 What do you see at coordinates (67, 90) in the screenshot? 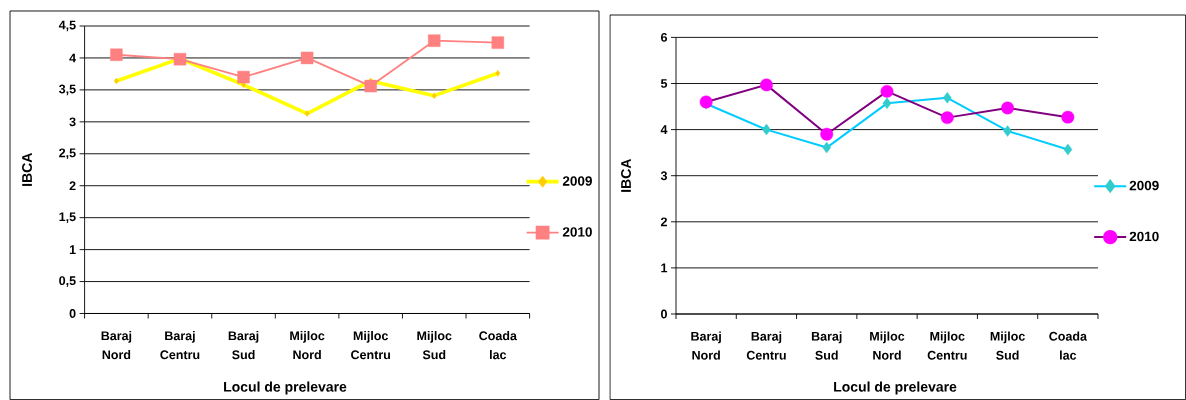
I see `y-tick-label: 3,5` at bounding box center [67, 90].